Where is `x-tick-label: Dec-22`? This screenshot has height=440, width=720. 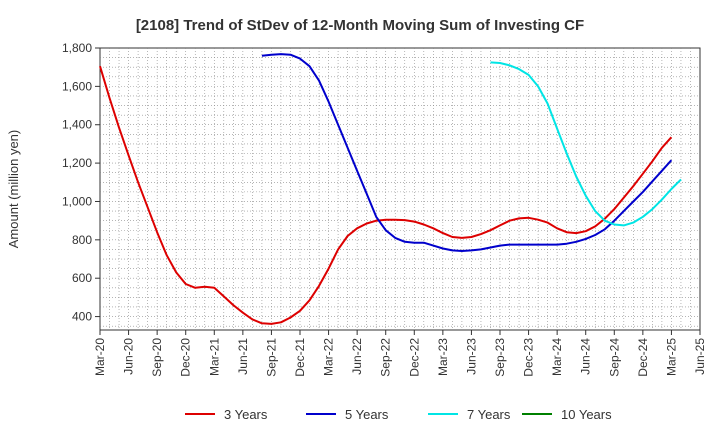 x-tick-label: Dec-22 is located at coordinates (414, 357).